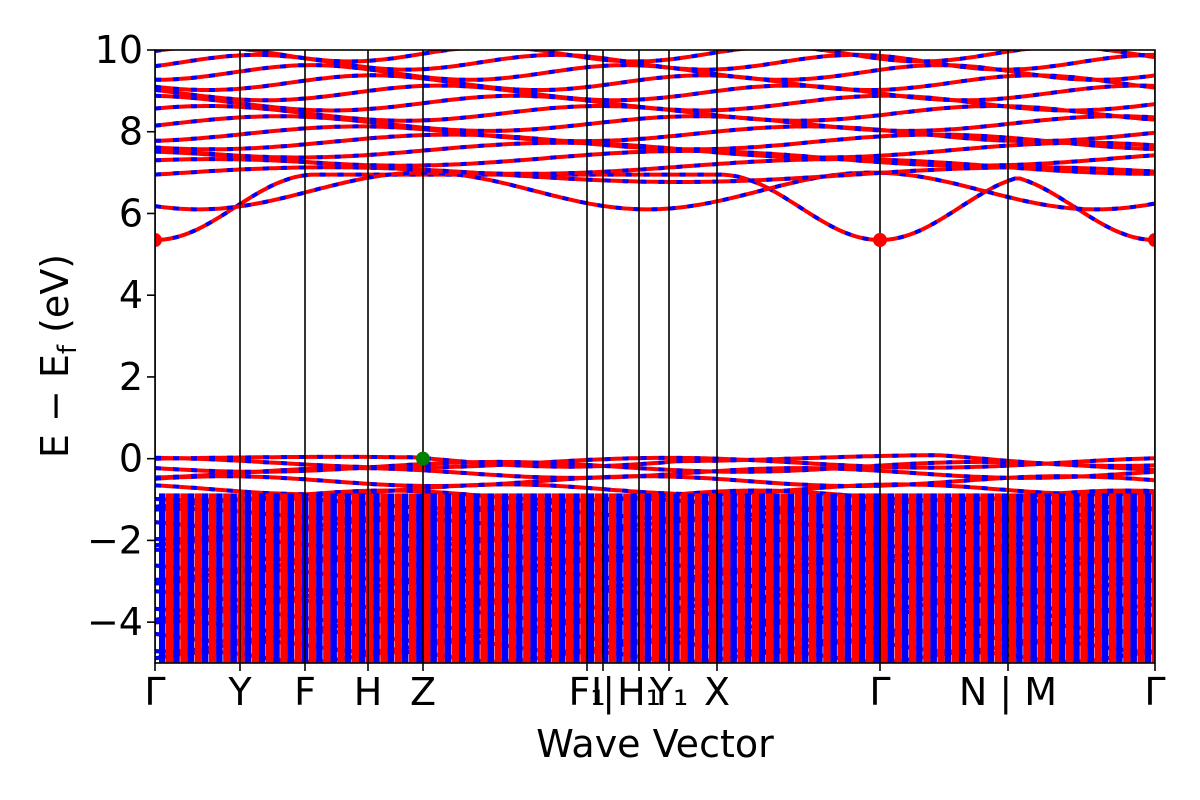  Describe the element at coordinates (119, 50) in the screenshot. I see `y-tick-label: 10` at that location.